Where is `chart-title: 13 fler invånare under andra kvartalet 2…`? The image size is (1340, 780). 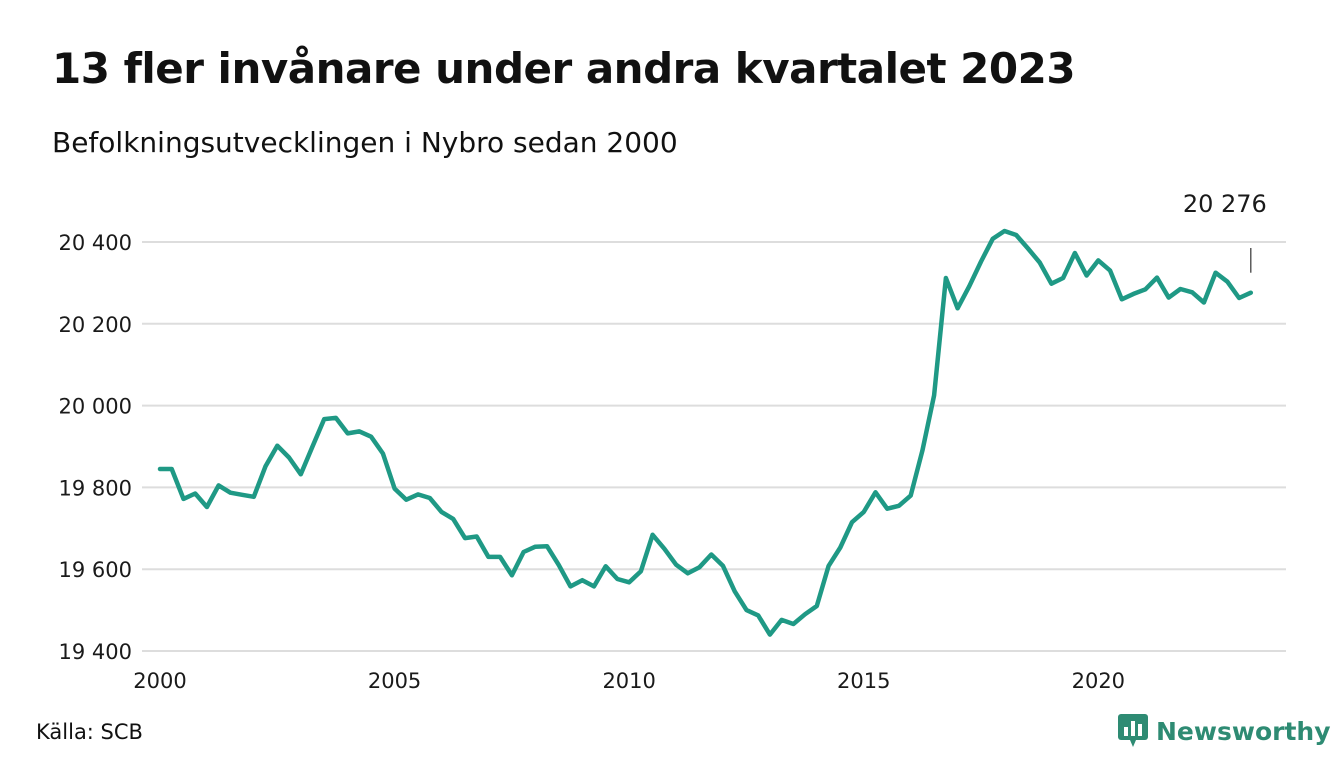 chart-title: 13 fler invånare under andra kvartalet 2… is located at coordinates (564, 68).